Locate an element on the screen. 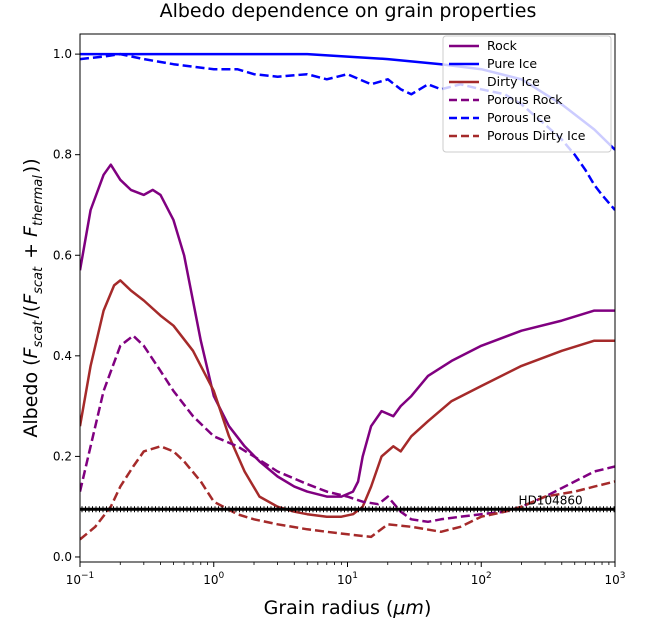  x-axis: 10⁻¹ 10⁰ 10¹ 10² 10³ is located at coordinates (346, 574).